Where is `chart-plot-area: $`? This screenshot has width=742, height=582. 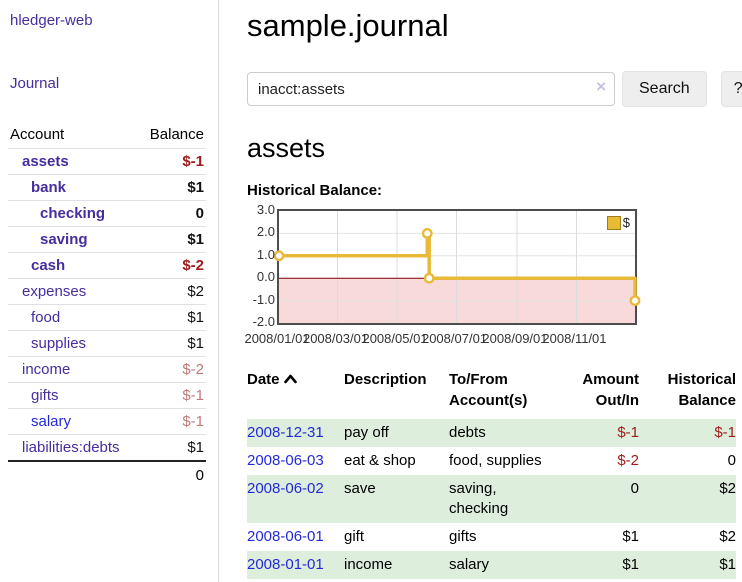 chart-plot-area: $ is located at coordinates (457, 267).